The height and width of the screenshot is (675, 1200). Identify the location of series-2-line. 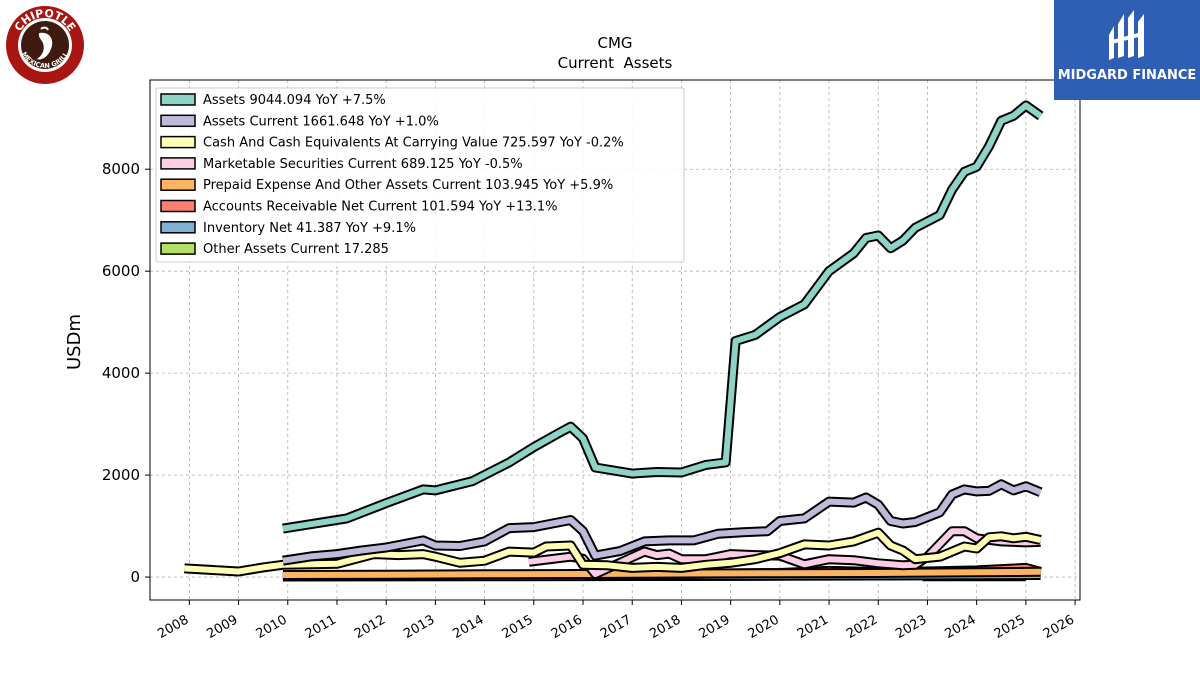
(613, 552).